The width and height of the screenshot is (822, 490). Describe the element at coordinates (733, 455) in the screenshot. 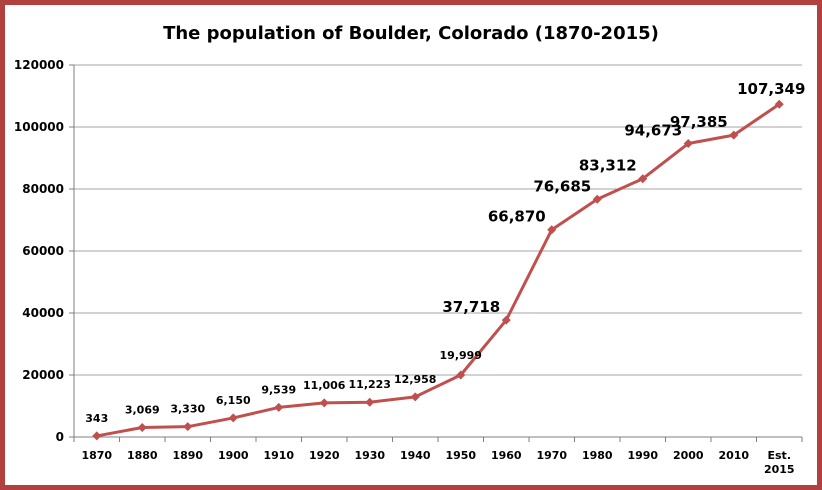

I see `x-tick-label: 2010` at that location.